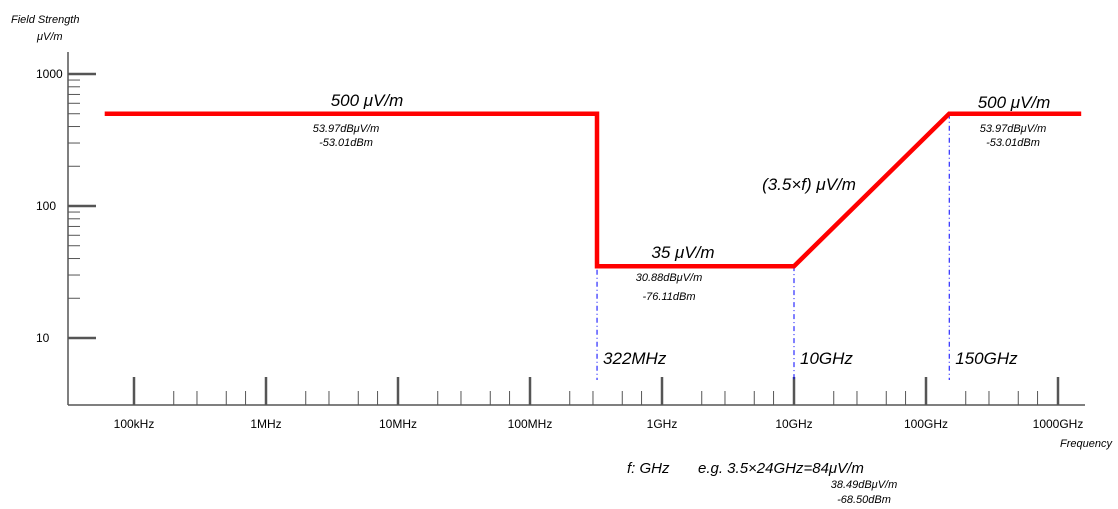 The width and height of the screenshot is (1118, 509). What do you see at coordinates (49, 74) in the screenshot?
I see `y-tick-label: 1000` at bounding box center [49, 74].